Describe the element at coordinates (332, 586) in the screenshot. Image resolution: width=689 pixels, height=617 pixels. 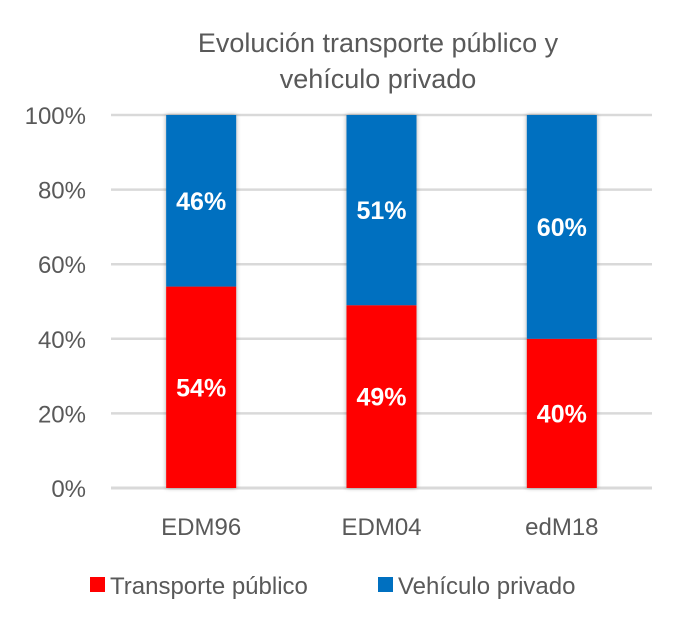
I see `legend: Transporte público Vehículo privado` at that location.